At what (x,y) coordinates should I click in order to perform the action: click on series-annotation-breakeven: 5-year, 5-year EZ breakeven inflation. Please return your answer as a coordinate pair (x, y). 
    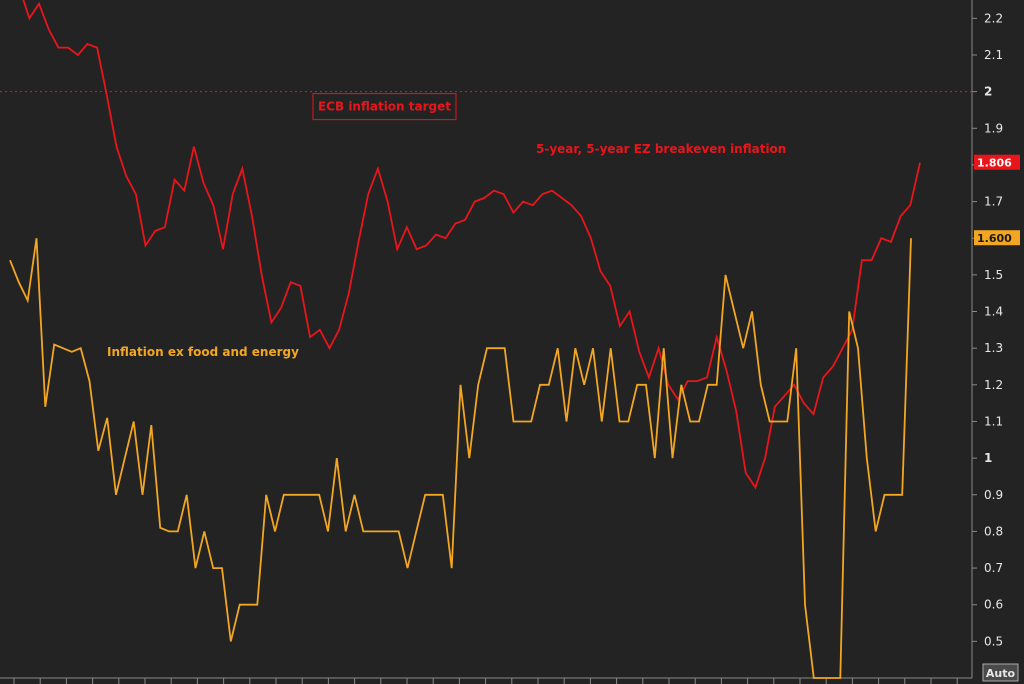
    Looking at the image, I should click on (661, 149).